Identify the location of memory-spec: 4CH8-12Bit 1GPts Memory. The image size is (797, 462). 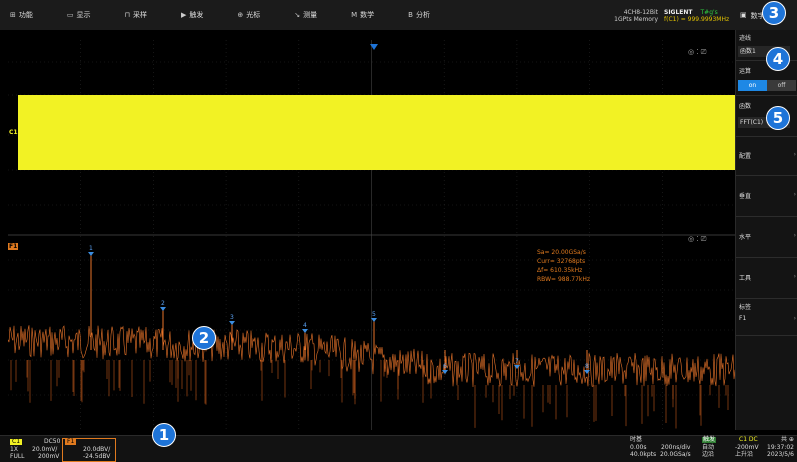
(628, 16).